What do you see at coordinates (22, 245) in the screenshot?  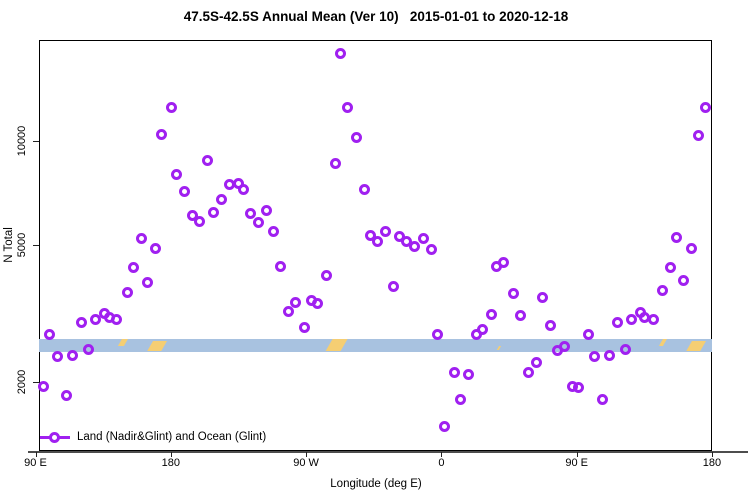 I see `y-tick-label: 5000` at bounding box center [22, 245].